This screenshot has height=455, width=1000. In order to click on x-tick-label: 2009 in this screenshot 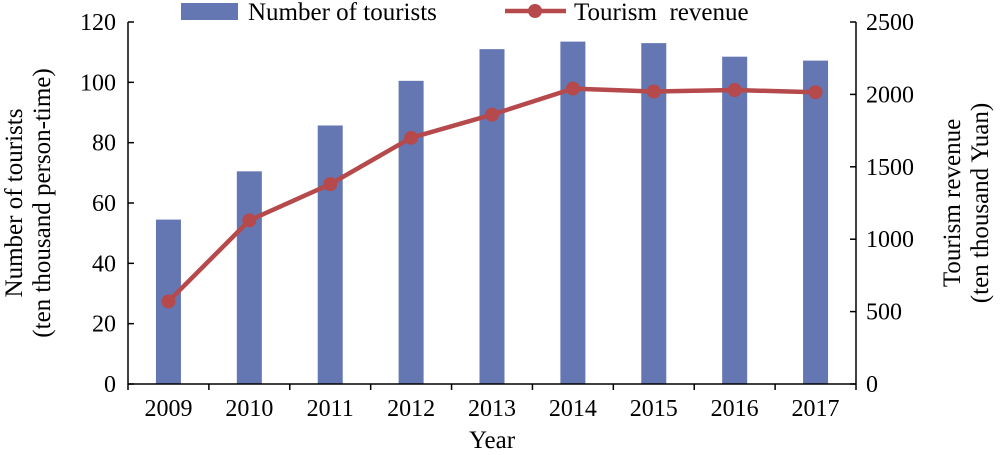, I will do `click(168, 409)`.